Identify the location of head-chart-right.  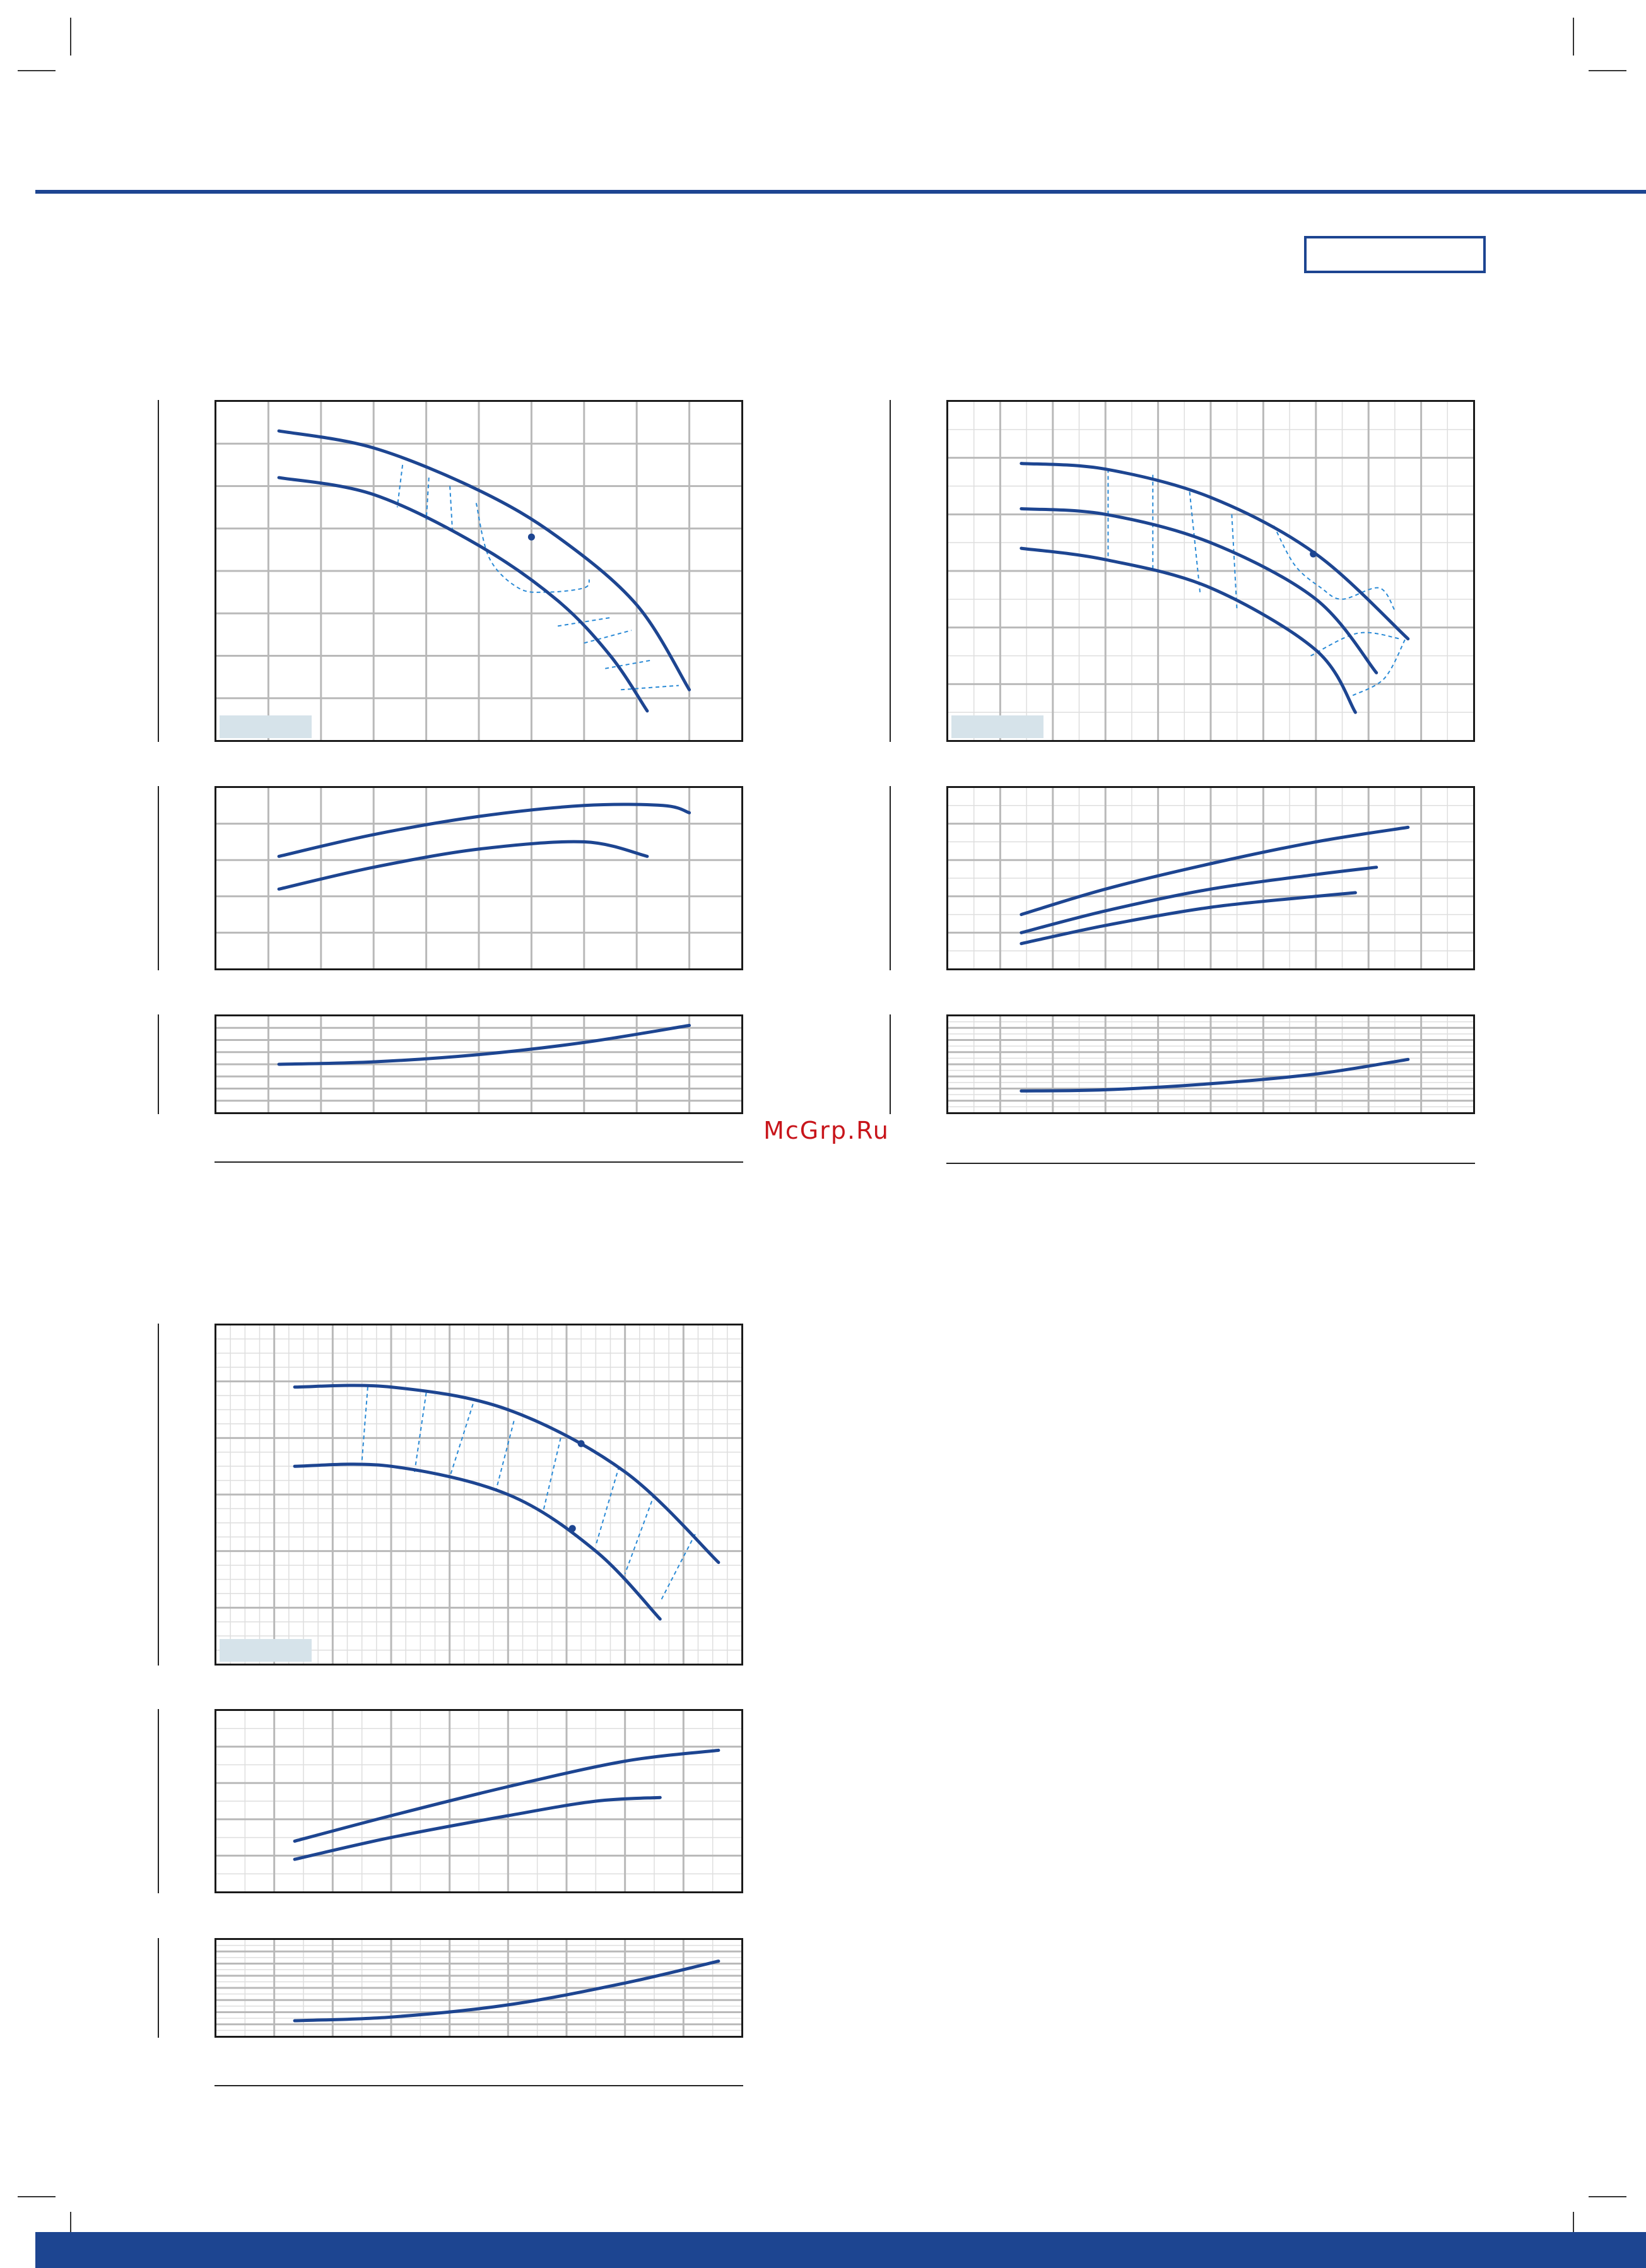
(1211, 571).